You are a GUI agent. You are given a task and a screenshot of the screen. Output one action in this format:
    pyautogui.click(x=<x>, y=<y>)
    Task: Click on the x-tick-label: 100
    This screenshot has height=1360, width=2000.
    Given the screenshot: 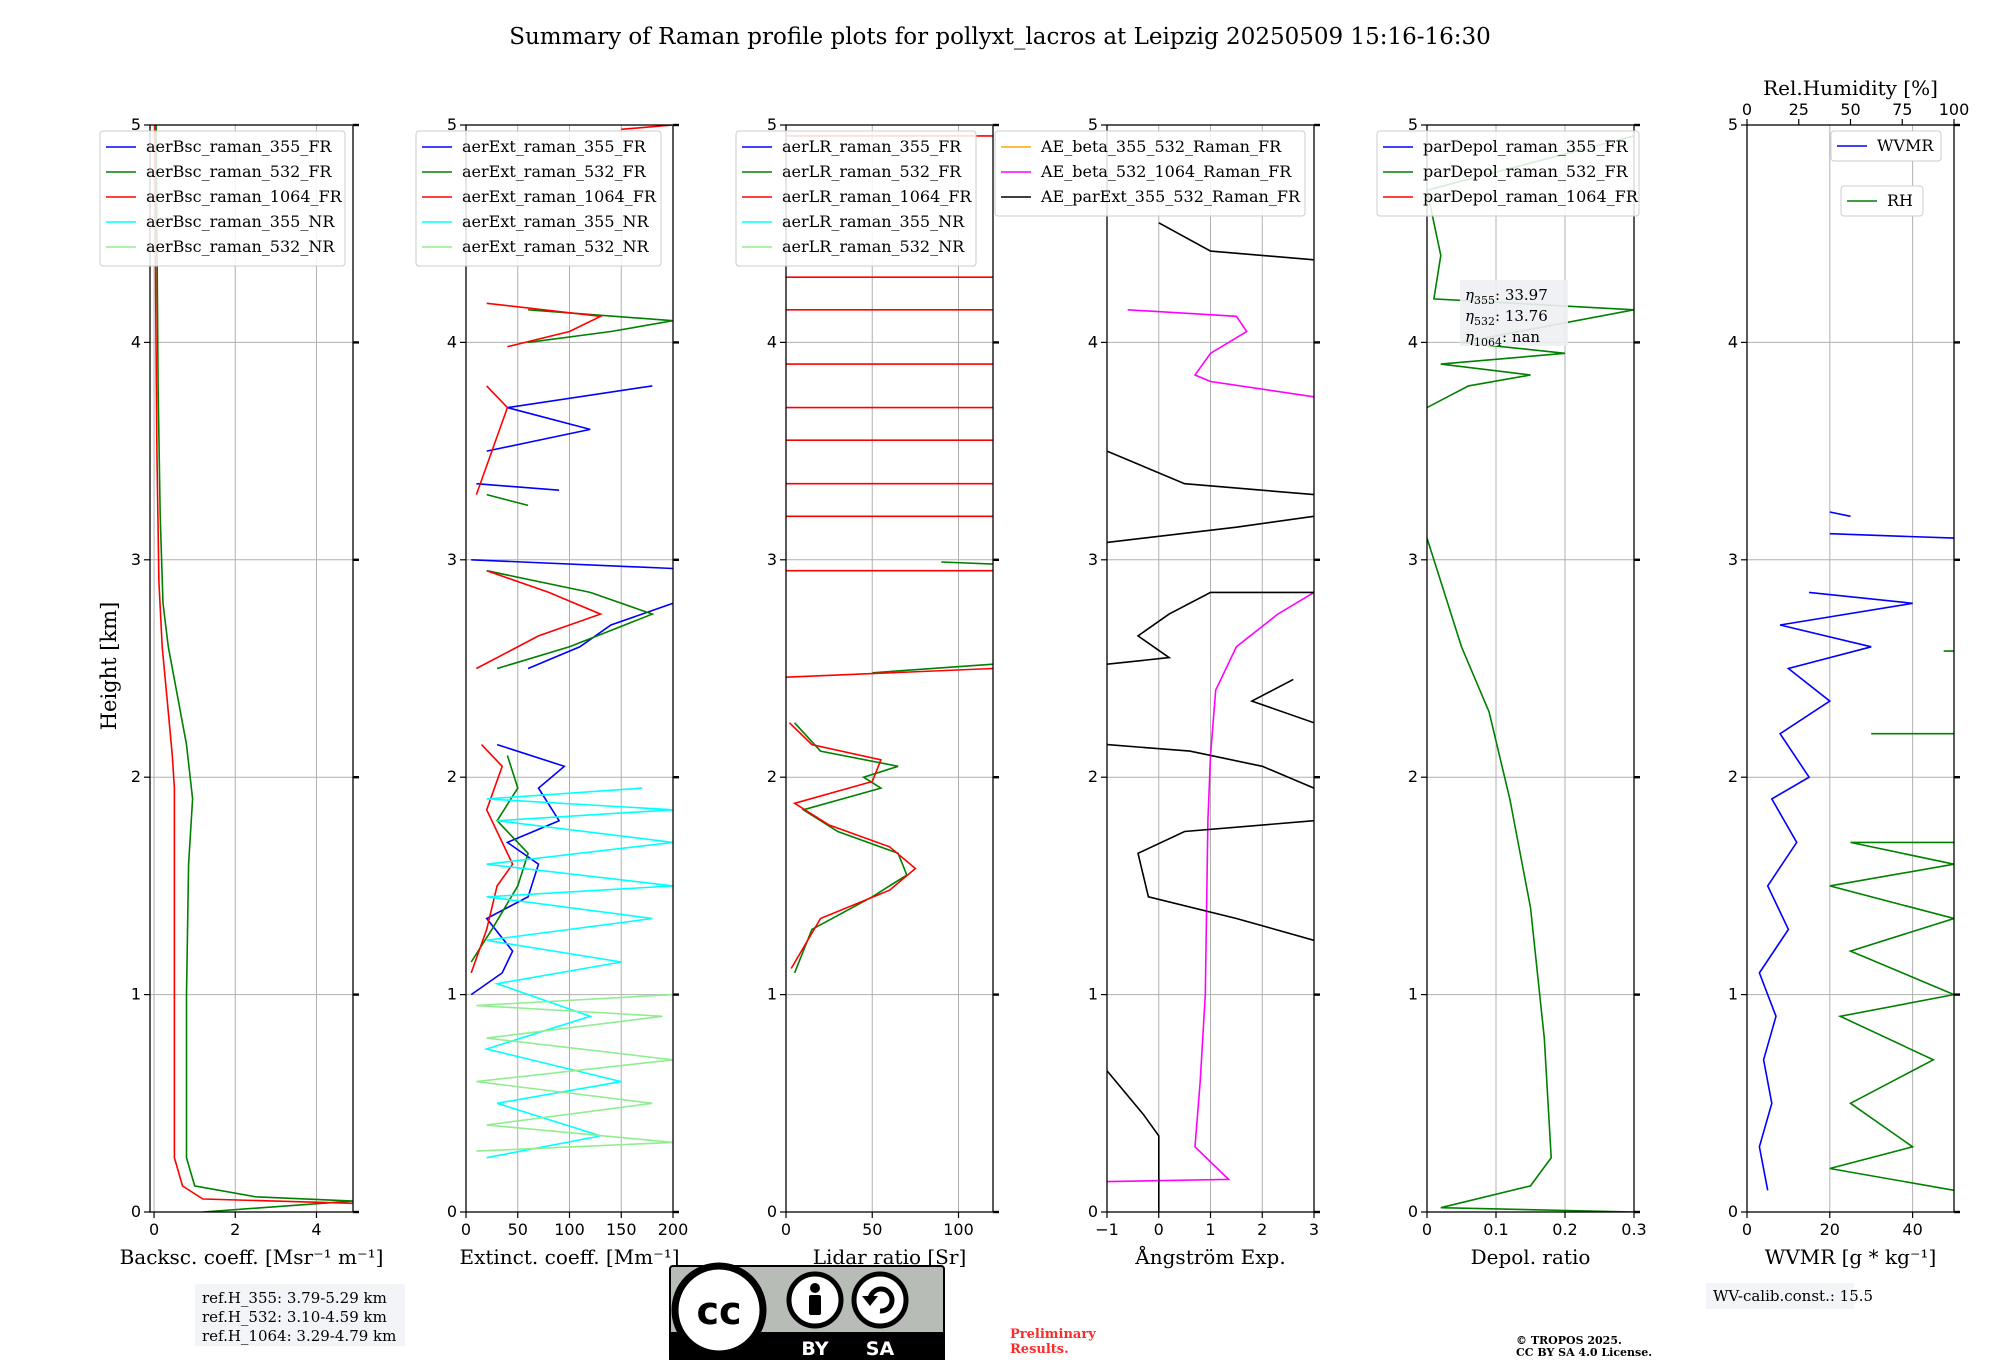 What is the action you would take?
    pyautogui.click(x=958, y=1229)
    